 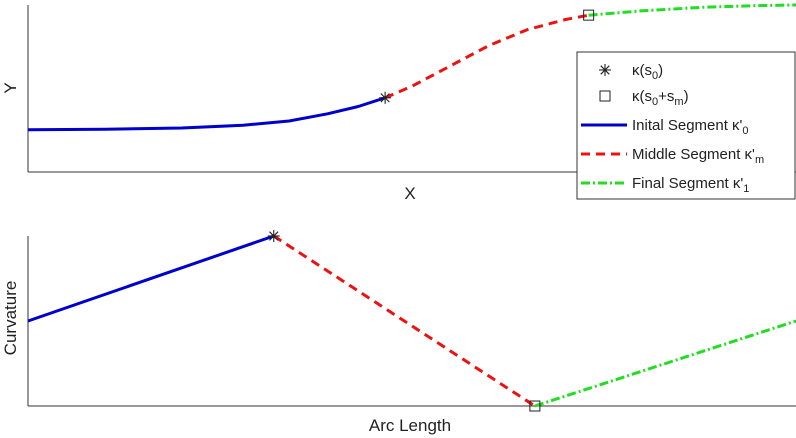 I want to click on legend-entry-end-point: κ(s0+sm), so click(x=644, y=98).